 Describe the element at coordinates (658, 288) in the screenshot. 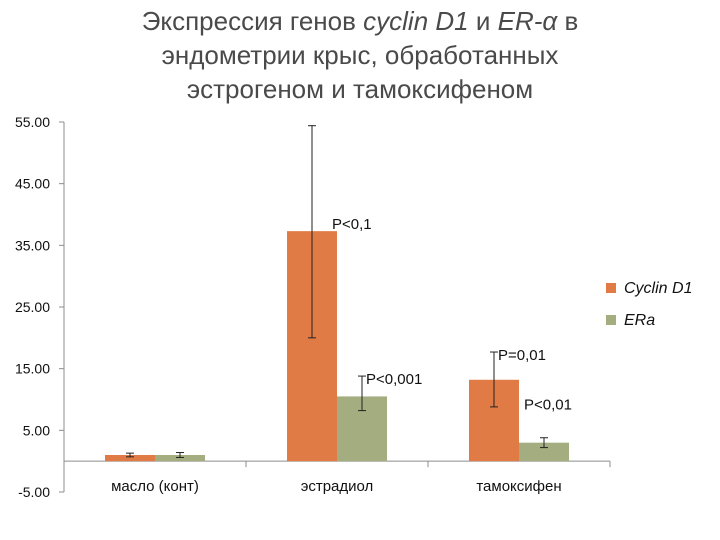

I see `legend-label: Cyclin D1` at that location.